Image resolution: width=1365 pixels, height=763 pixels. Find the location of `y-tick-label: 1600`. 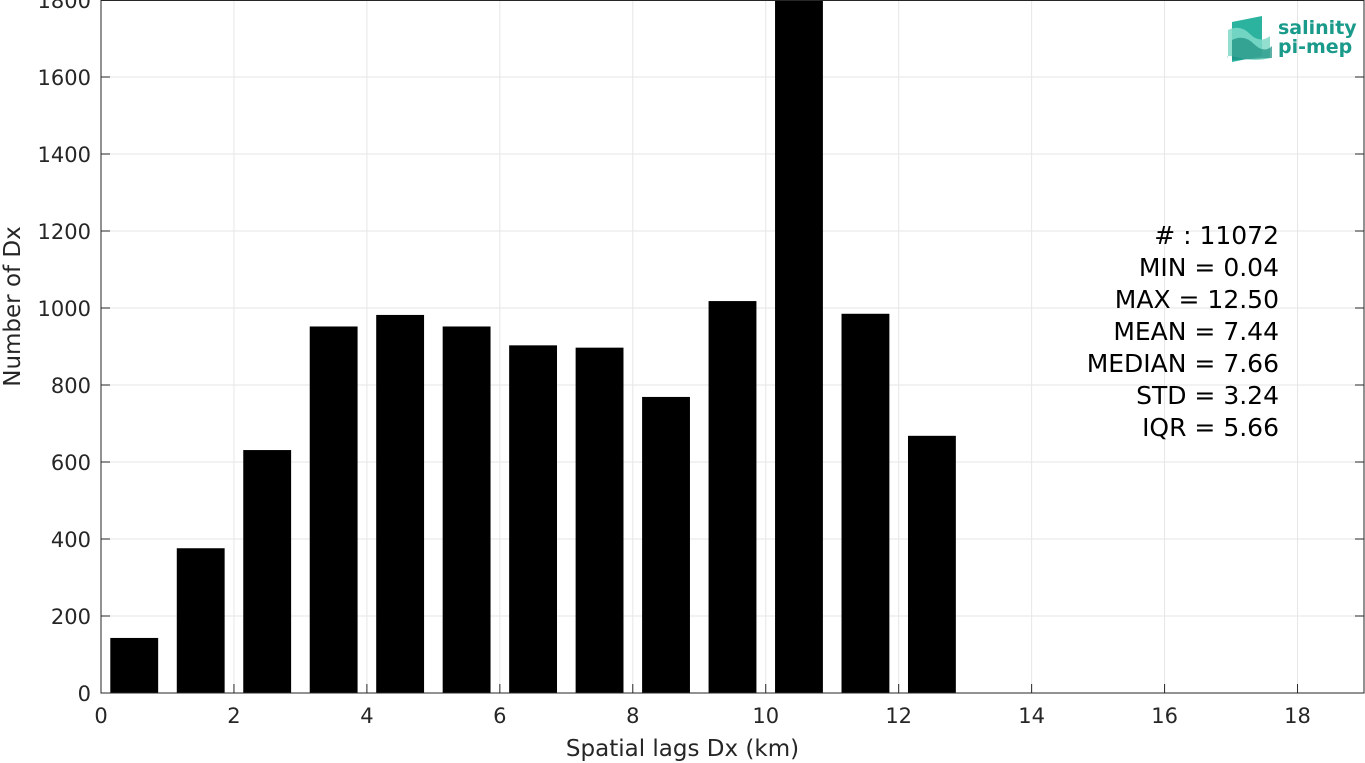

y-tick-label: 1600 is located at coordinates (64, 78).